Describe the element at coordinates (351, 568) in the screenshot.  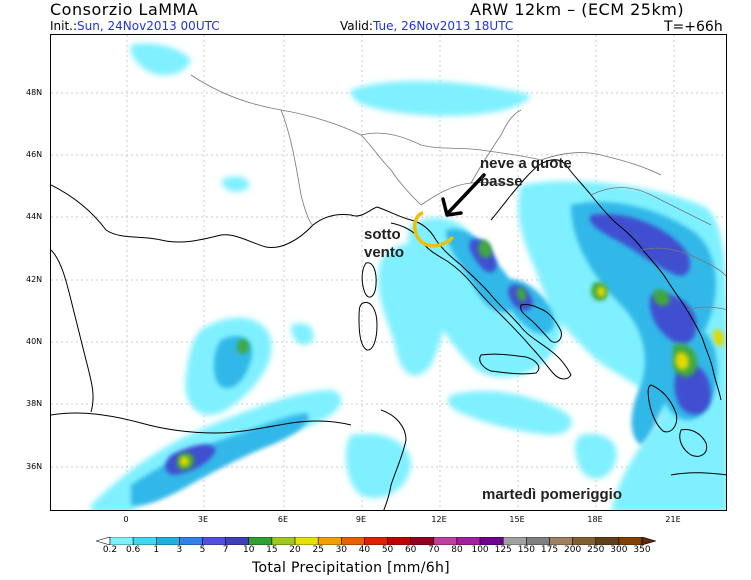
I see `colorbar-title: Total Precipitation [mm/6h]` at that location.